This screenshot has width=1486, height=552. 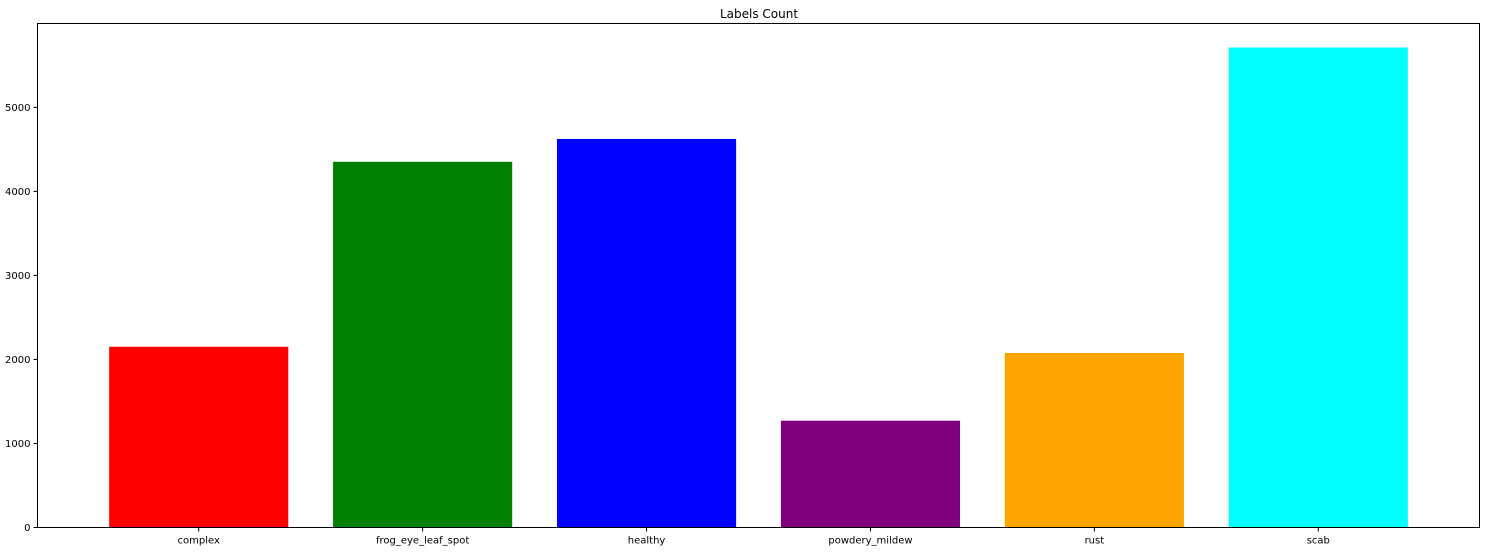 What do you see at coordinates (27, 528) in the screenshot?
I see `y-tick-label: 0` at bounding box center [27, 528].